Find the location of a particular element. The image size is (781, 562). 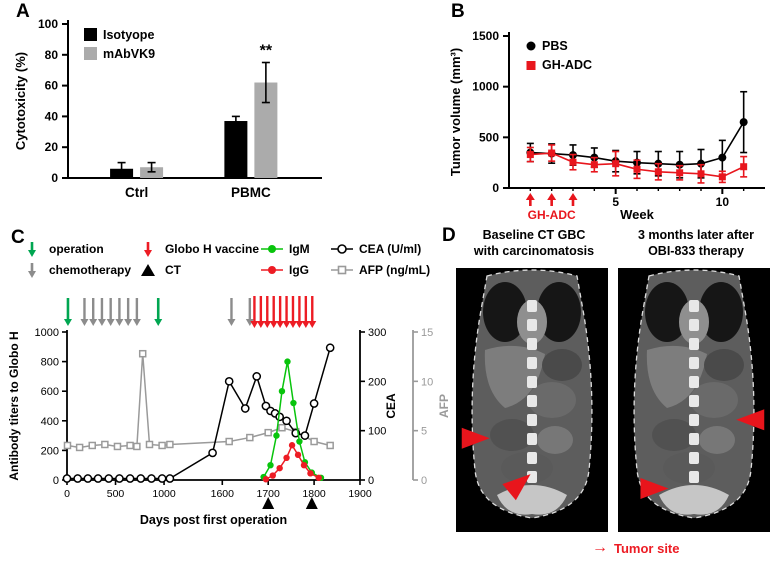

svg-text: CEA is located at coordinates (391, 406).